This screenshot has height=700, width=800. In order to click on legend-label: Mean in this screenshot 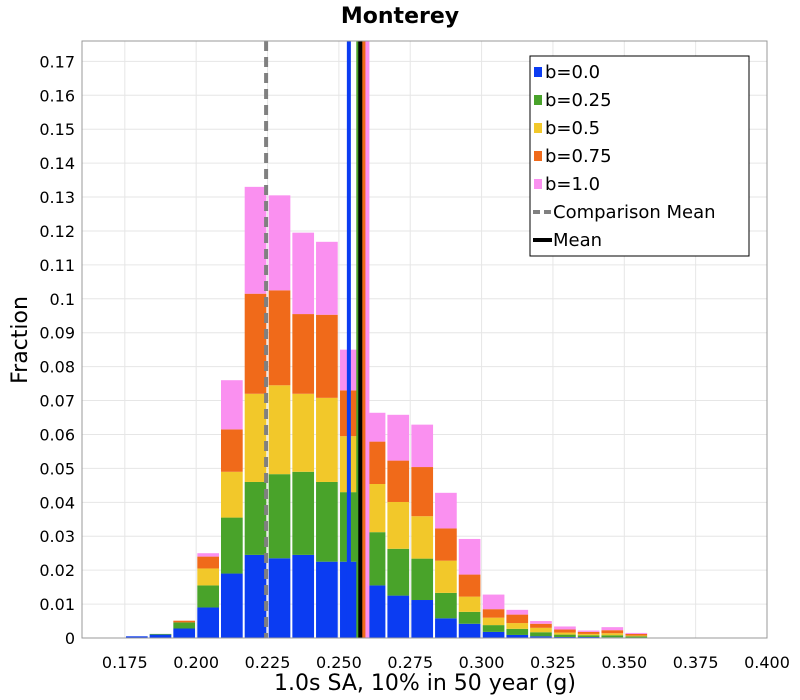, I will do `click(577, 240)`.